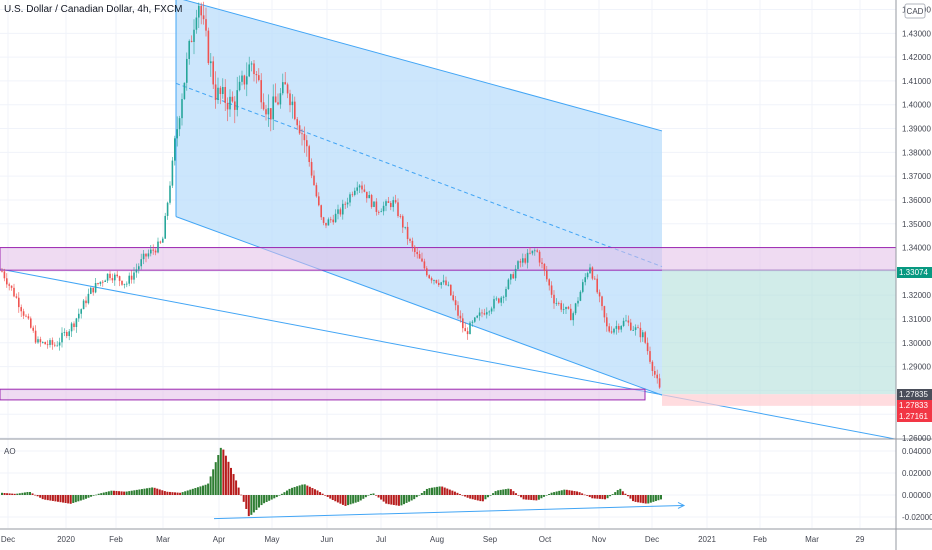 The width and height of the screenshot is (932, 550). What do you see at coordinates (707, 539) in the screenshot?
I see `time-tick-label: 2021` at bounding box center [707, 539].